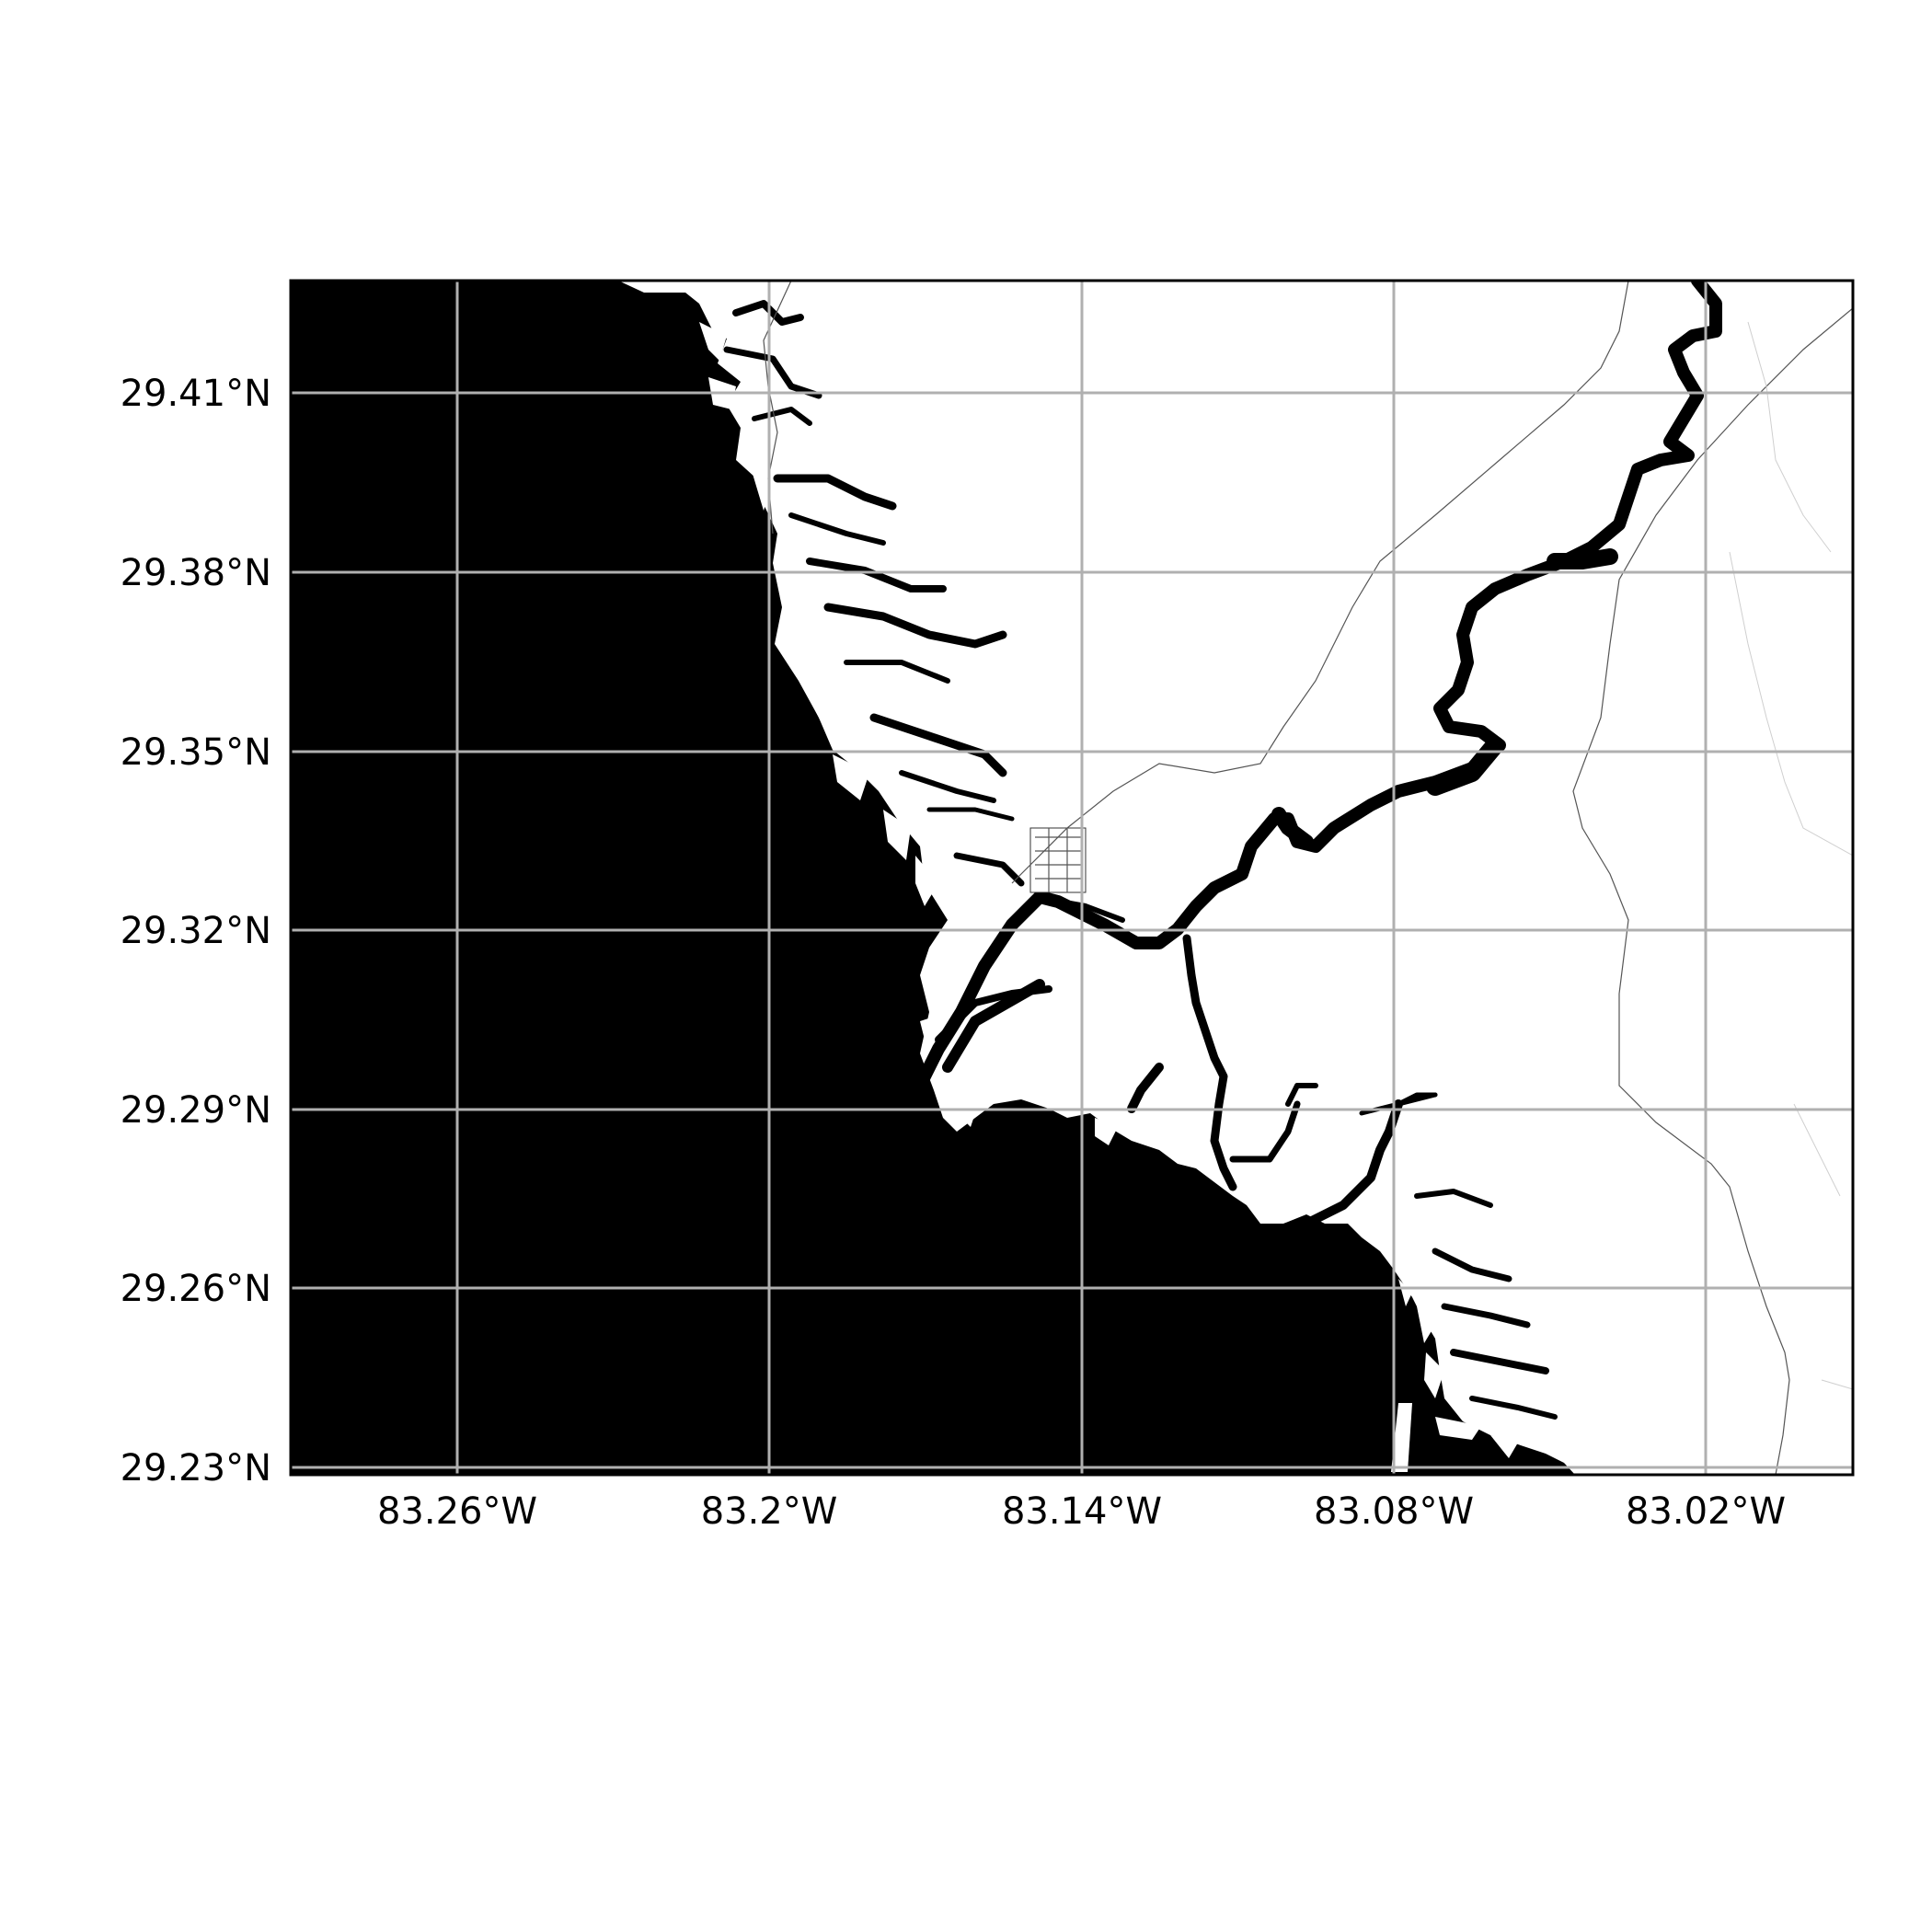 The height and width of the screenshot is (1932, 1932). What do you see at coordinates (457, 1511) in the screenshot?
I see `lon-tick-label: 83.26°W` at bounding box center [457, 1511].